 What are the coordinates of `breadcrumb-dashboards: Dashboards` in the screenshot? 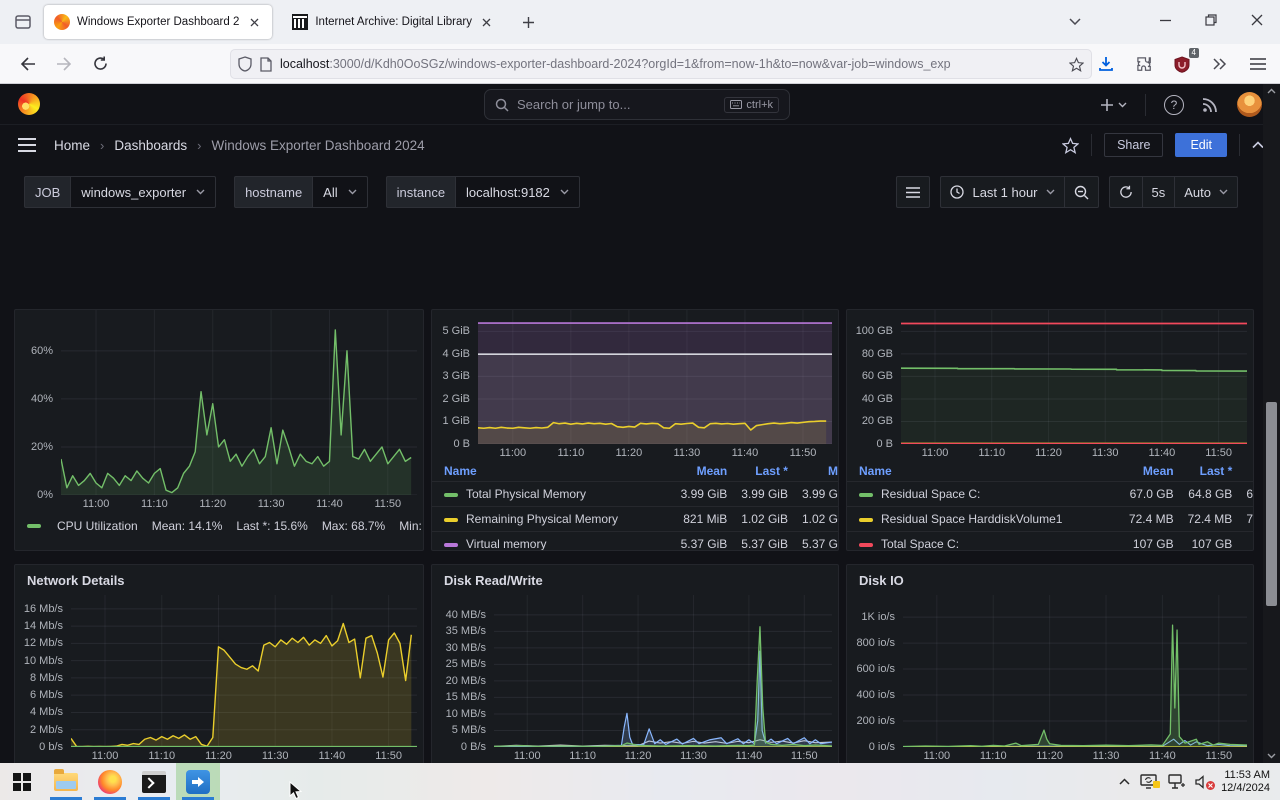 It's located at (151, 145).